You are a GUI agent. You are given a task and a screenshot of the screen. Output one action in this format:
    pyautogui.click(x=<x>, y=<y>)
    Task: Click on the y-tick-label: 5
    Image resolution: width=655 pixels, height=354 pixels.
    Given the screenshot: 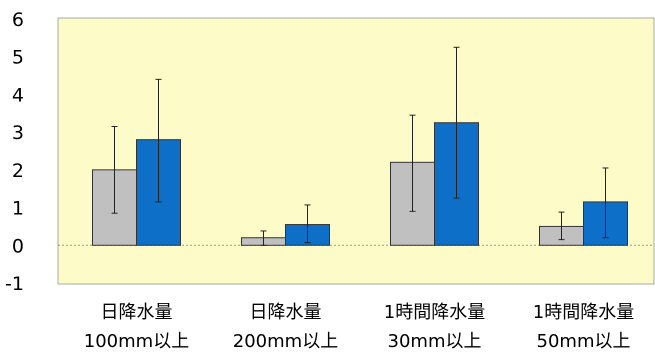 What is the action you would take?
    pyautogui.click(x=18, y=58)
    